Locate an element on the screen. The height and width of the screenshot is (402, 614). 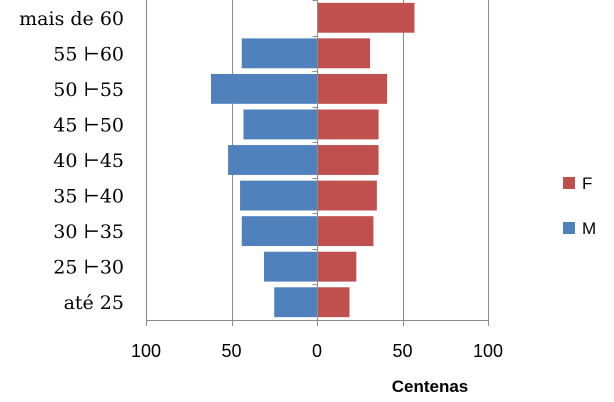
category-label: 50 ⊢55 is located at coordinates (88, 90).